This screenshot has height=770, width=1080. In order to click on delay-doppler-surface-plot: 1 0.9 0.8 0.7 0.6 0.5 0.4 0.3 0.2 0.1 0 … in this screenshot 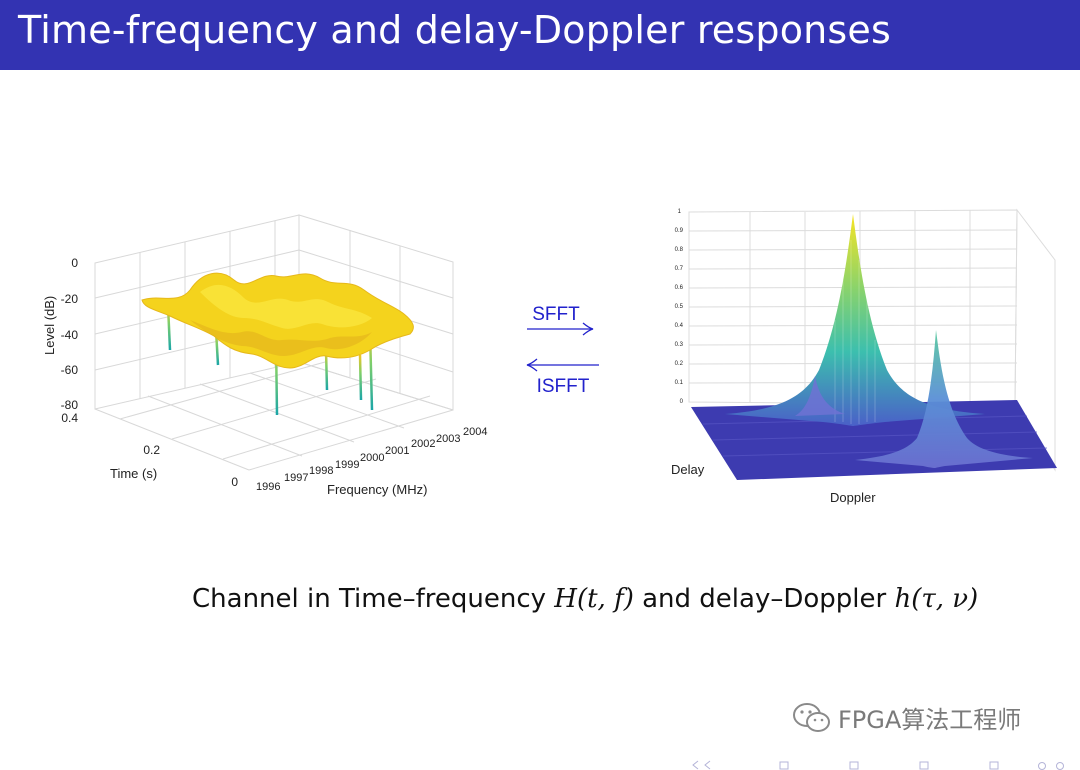, I will do `click(864, 356)`.